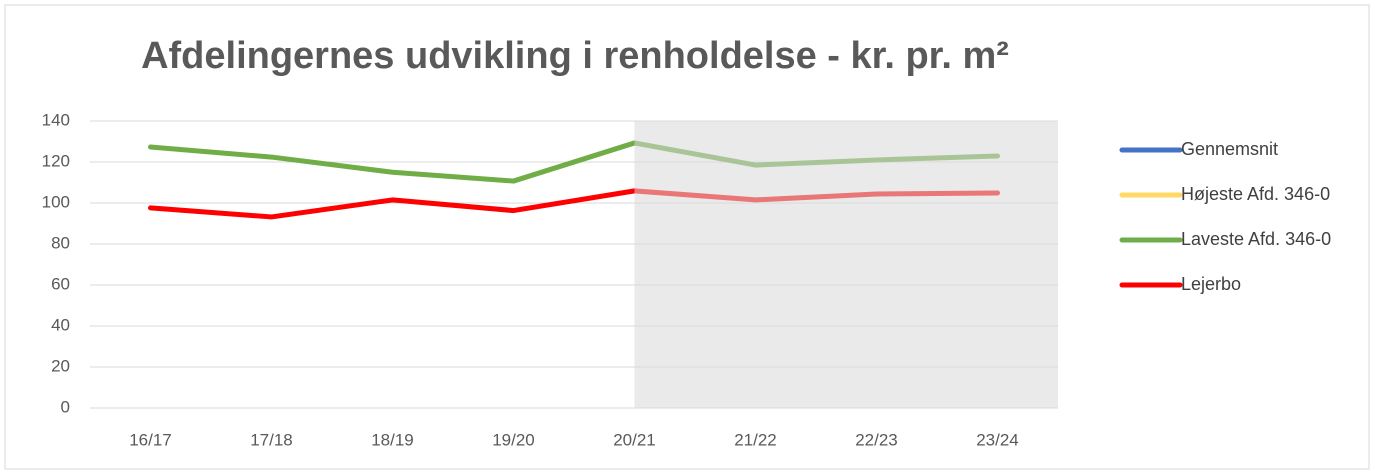 This screenshot has width=1375, height=475. I want to click on y-tick-label: 140, so click(56, 119).